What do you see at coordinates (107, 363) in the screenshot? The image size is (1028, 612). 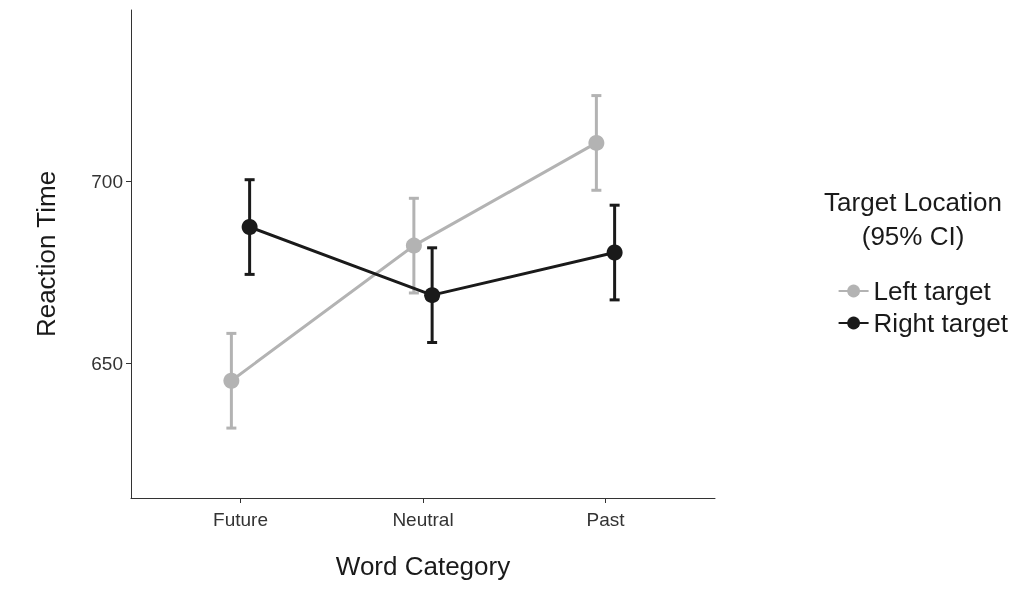 I see `y-tick-label: 650` at bounding box center [107, 363].